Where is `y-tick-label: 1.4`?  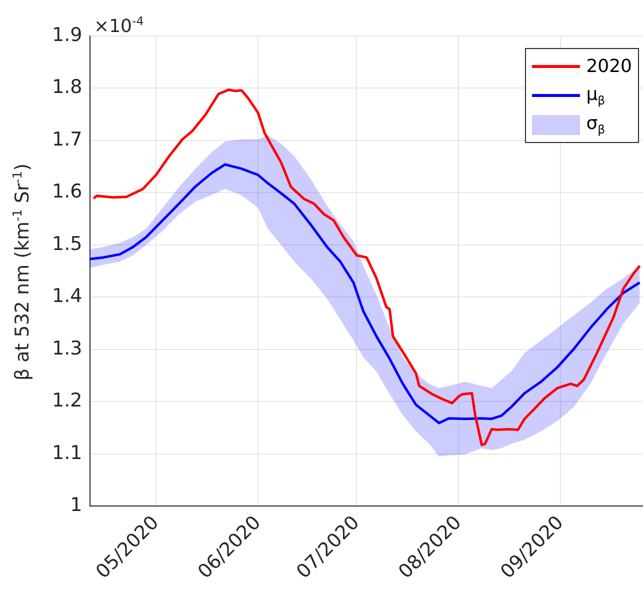
y-tick-label: 1.4 is located at coordinates (67, 296).